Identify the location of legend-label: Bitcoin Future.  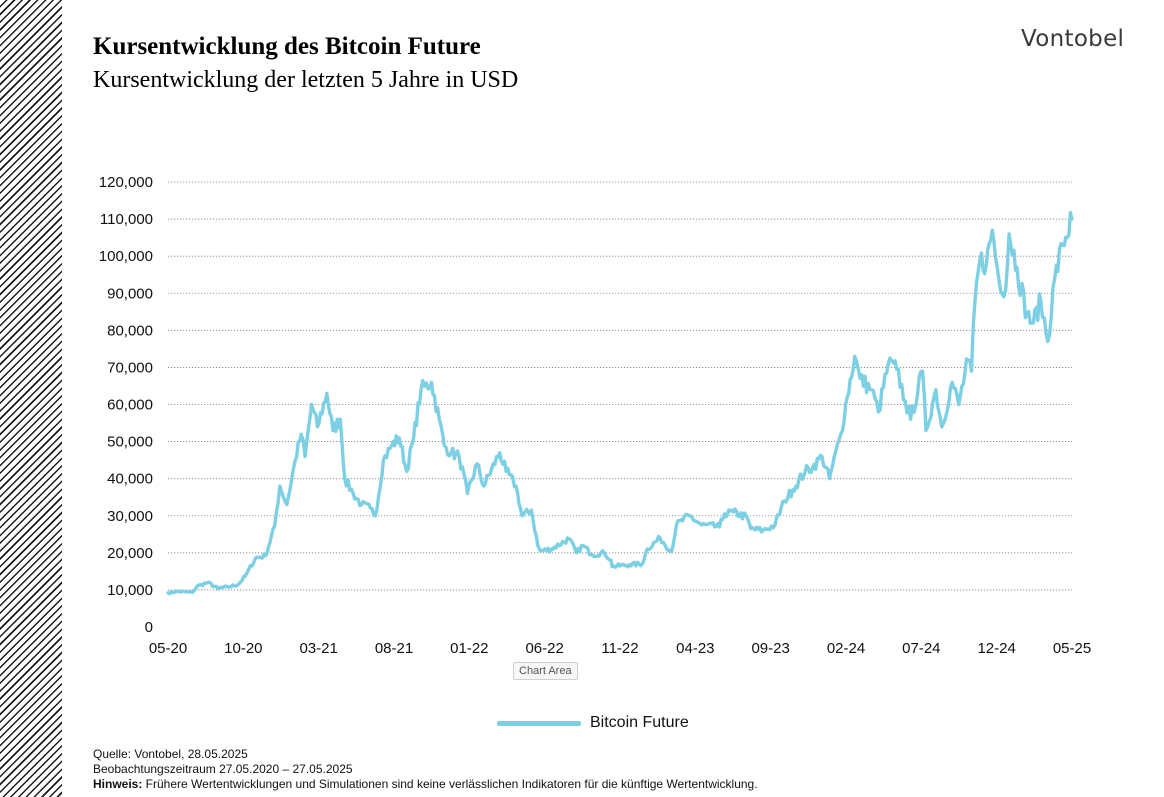
(639, 722).